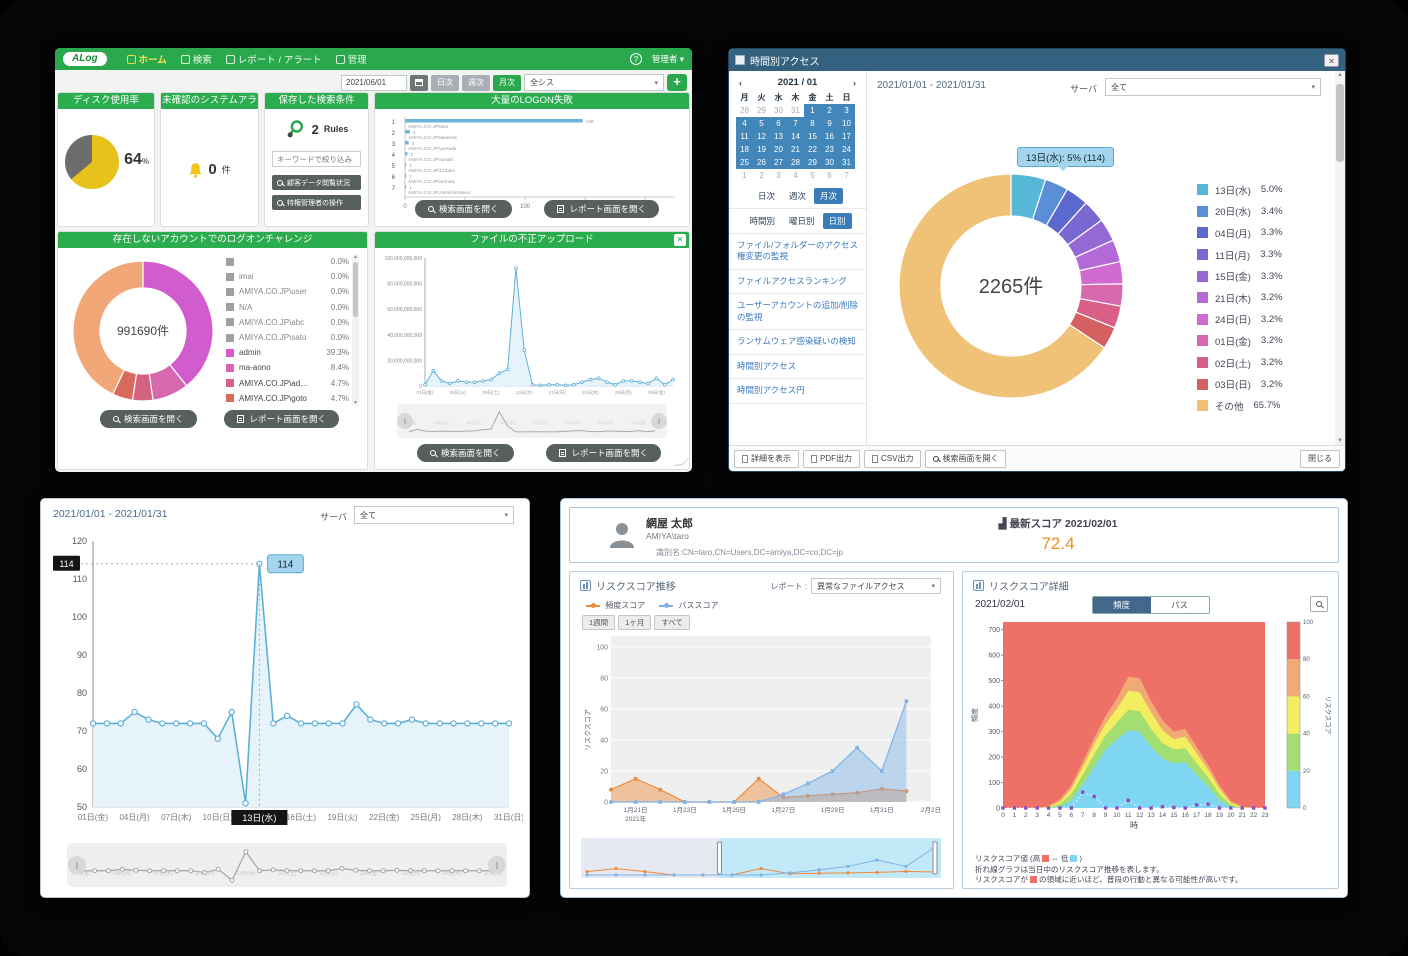  Describe the element at coordinates (812, 149) in the screenshot. I see `calendar-day: 22` at that location.